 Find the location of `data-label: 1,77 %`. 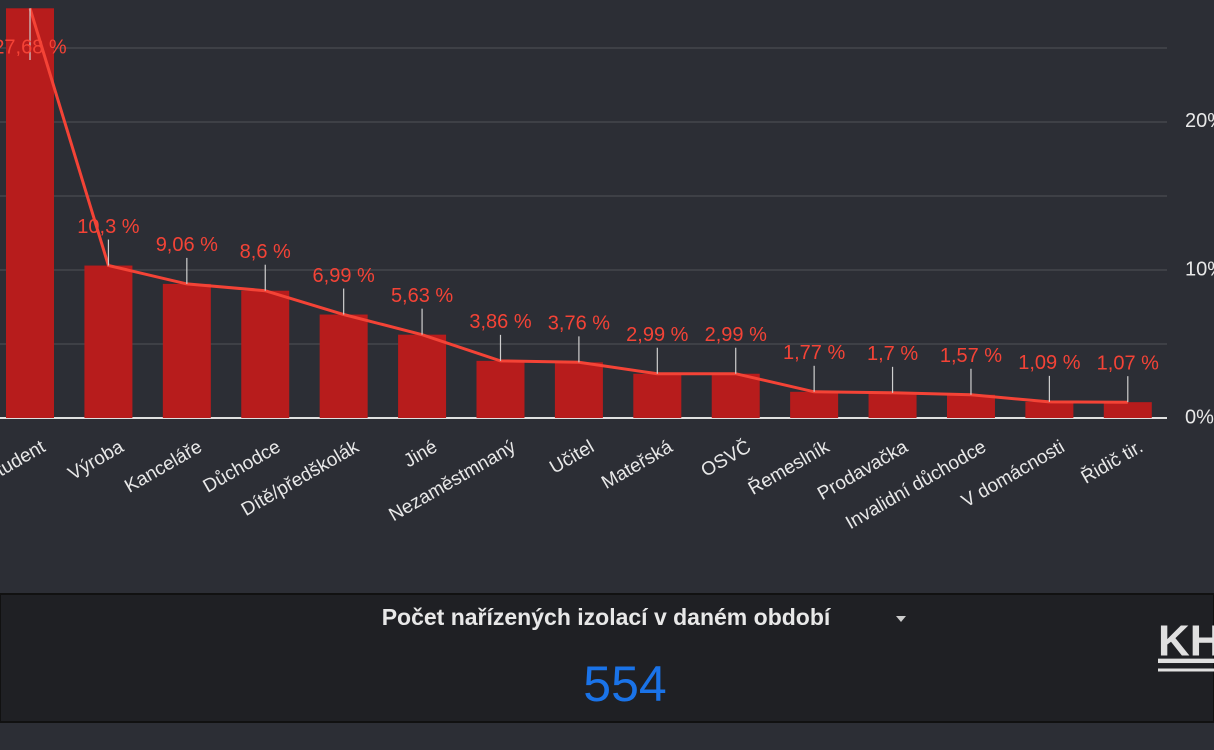

data-label: 1,77 % is located at coordinates (814, 353).